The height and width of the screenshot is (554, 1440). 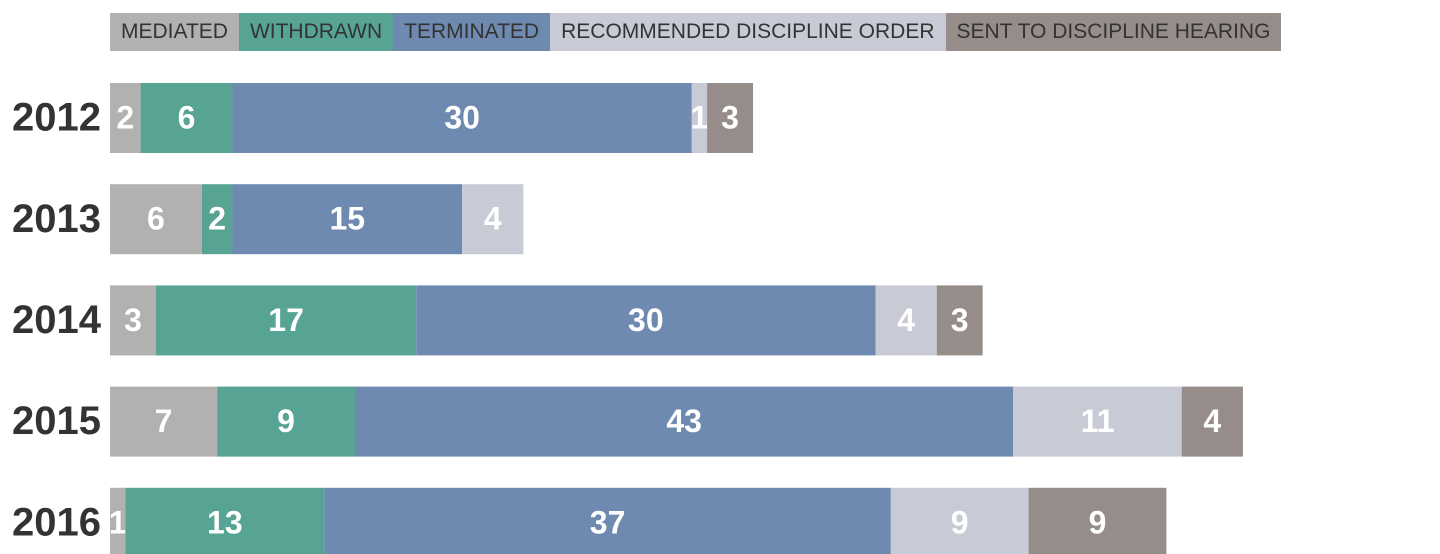 What do you see at coordinates (1113, 32) in the screenshot?
I see `legend-item: SENT TO DISCIPLINE HEARING` at bounding box center [1113, 32].